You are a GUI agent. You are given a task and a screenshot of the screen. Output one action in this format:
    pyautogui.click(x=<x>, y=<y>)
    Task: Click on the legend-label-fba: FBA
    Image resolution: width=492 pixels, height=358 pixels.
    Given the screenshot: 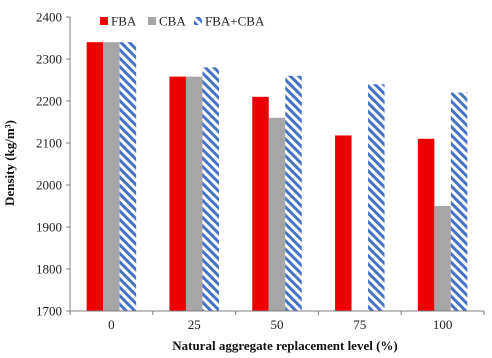 What is the action you would take?
    pyautogui.click(x=124, y=21)
    